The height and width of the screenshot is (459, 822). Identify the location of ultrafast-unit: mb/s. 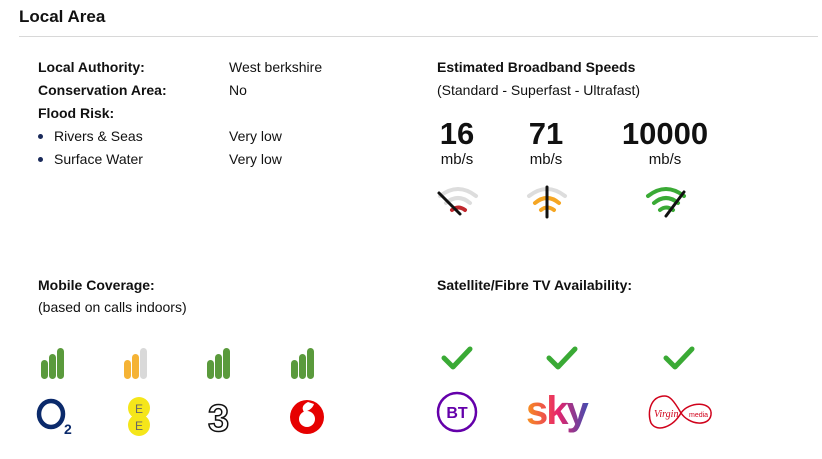
(665, 159).